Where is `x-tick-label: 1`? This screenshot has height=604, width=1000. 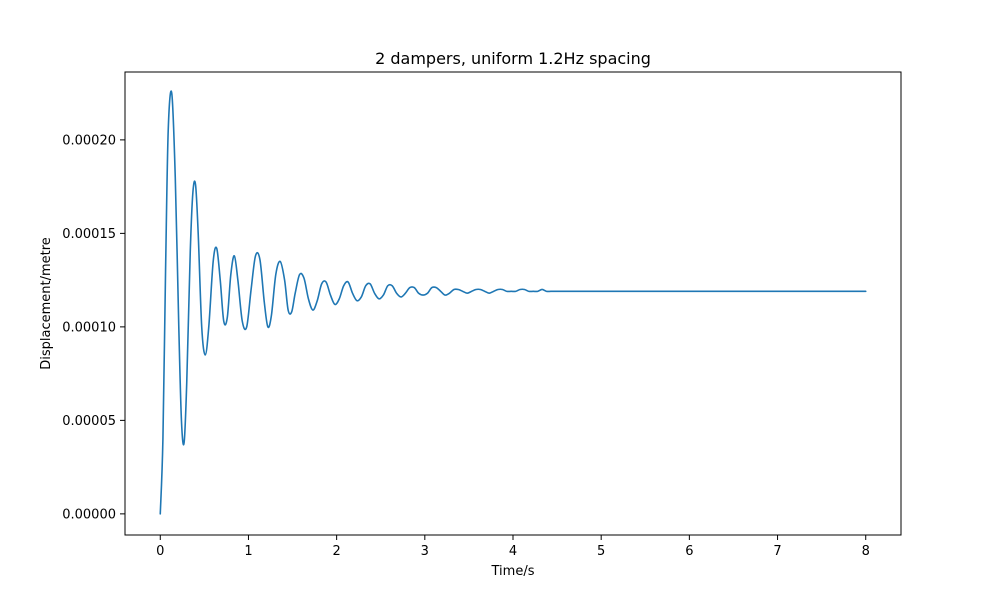 x-tick-label: 1 is located at coordinates (248, 551).